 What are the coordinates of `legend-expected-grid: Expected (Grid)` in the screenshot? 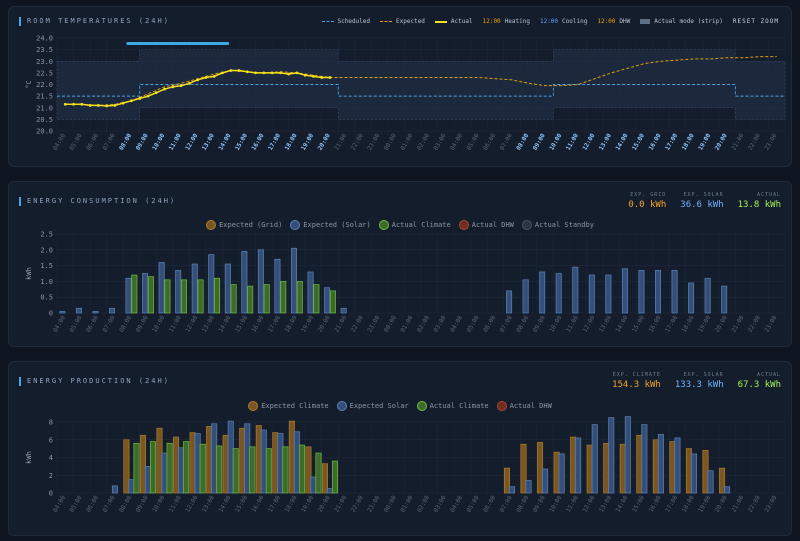 It's located at (244, 225).